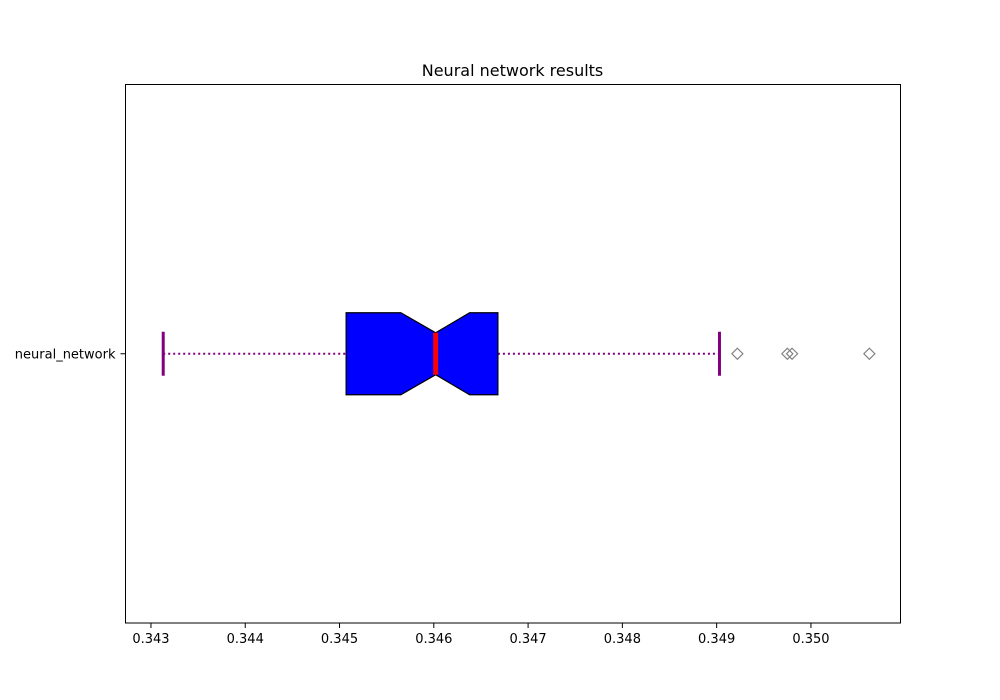 Image resolution: width=1000 pixels, height=700 pixels. Describe the element at coordinates (65, 354) in the screenshot. I see `y-category-label: neural_network` at that location.